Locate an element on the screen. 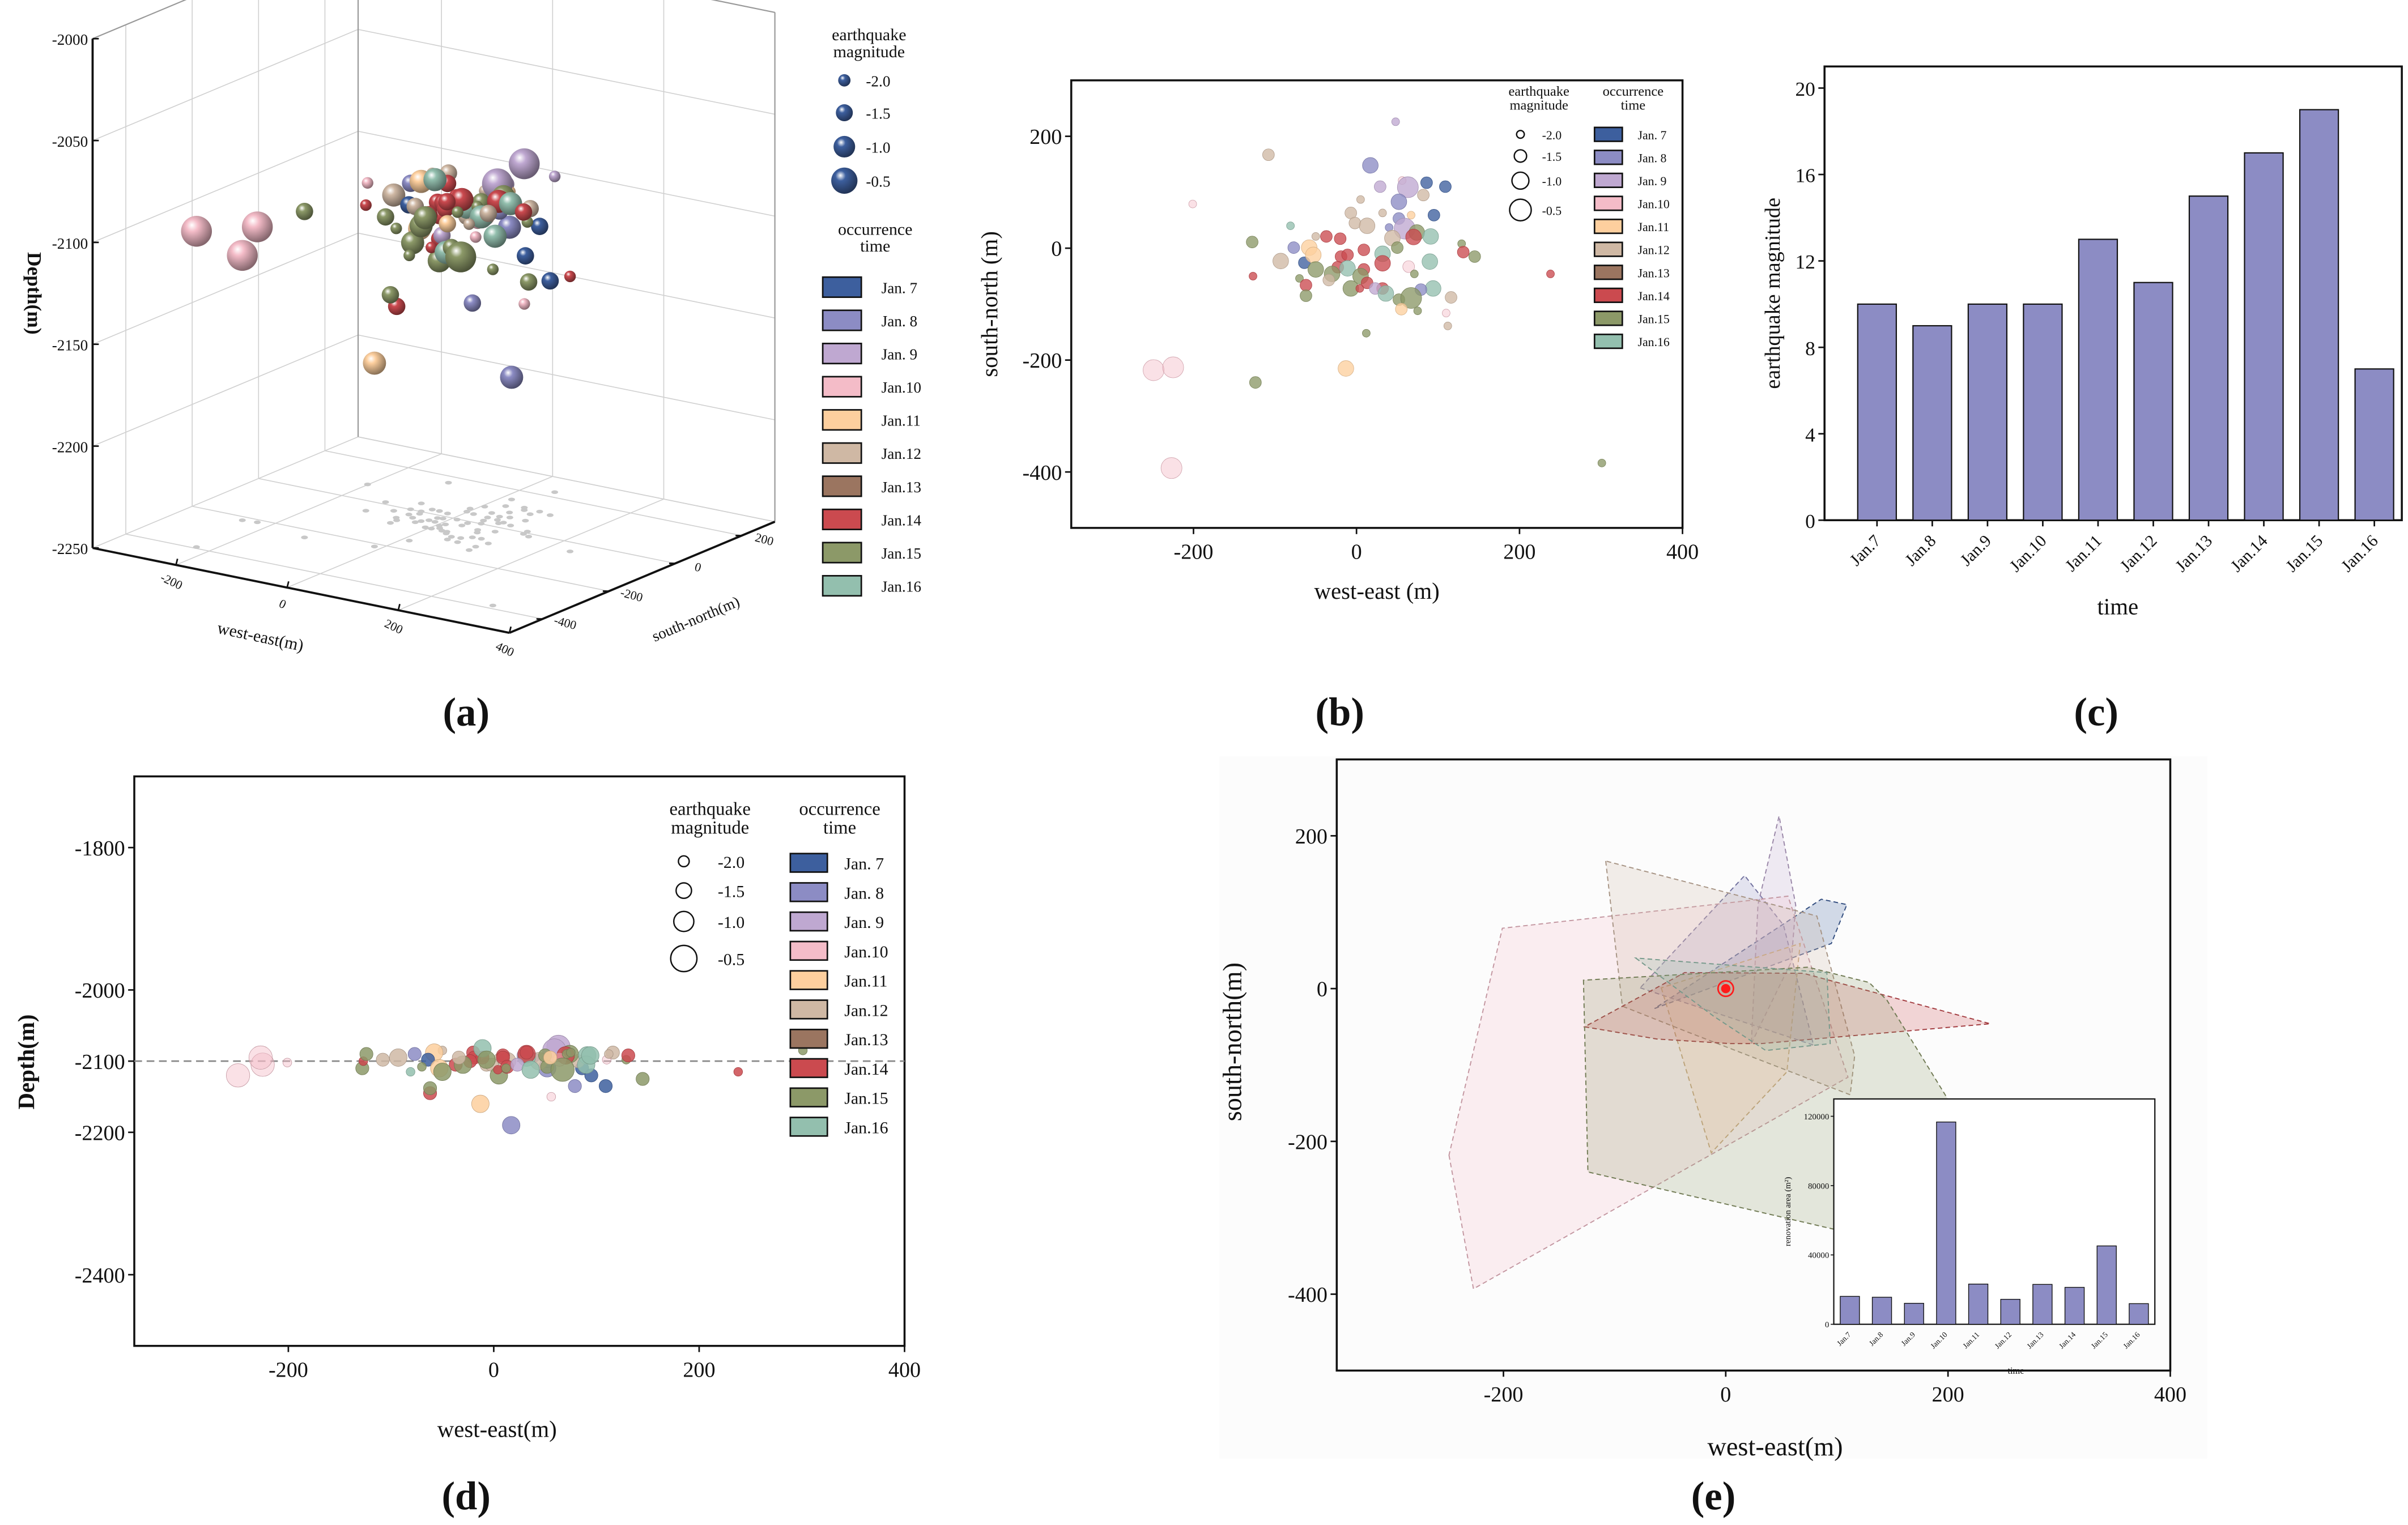 This screenshot has width=2408, height=1525. depth-tick-label: -2200 is located at coordinates (70, 446).